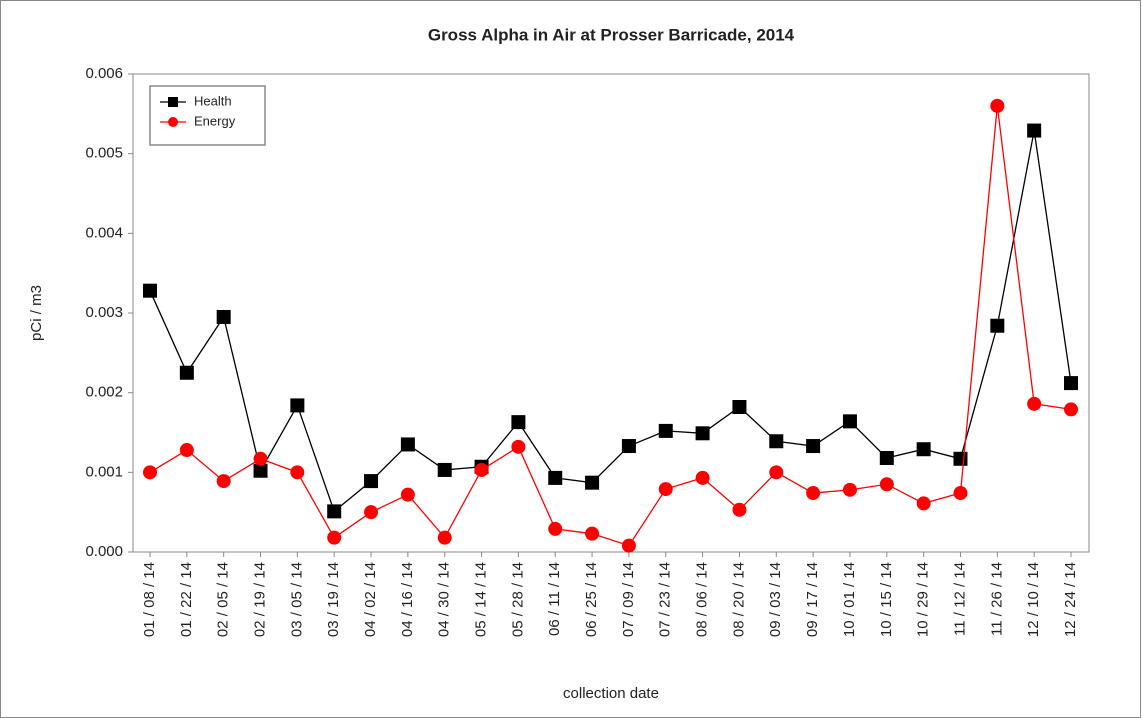  I want to click on legend-label: Health, so click(213, 100).